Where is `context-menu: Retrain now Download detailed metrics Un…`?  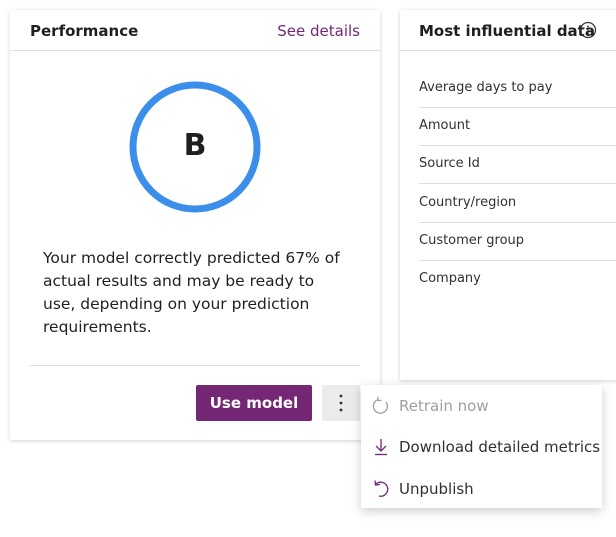 context-menu: Retrain now Download detailed metrics Un… is located at coordinates (481, 446).